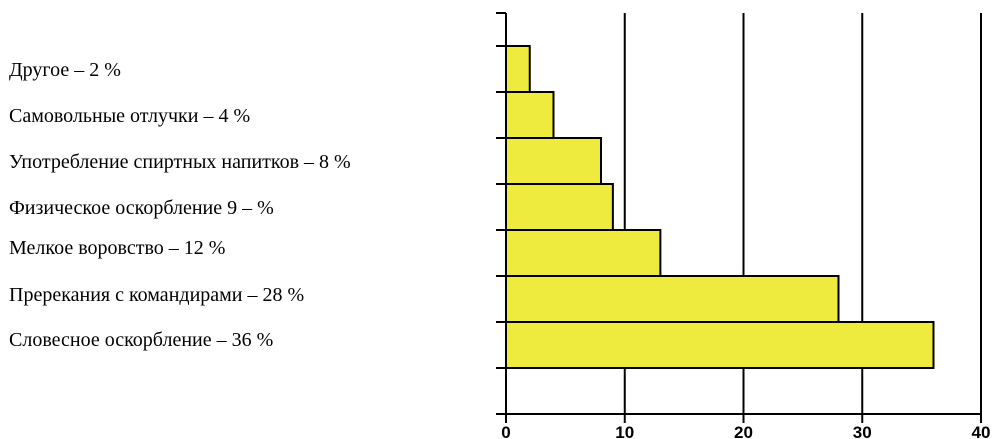 This screenshot has width=995, height=439. I want to click on category-label: Другое – 2 %, so click(65, 70).